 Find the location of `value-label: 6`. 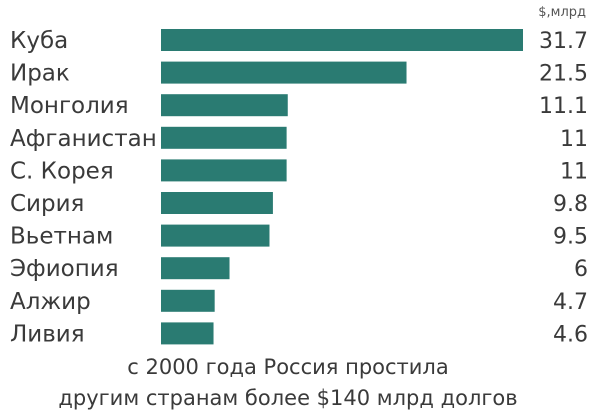

value-label: 6 is located at coordinates (581, 269).